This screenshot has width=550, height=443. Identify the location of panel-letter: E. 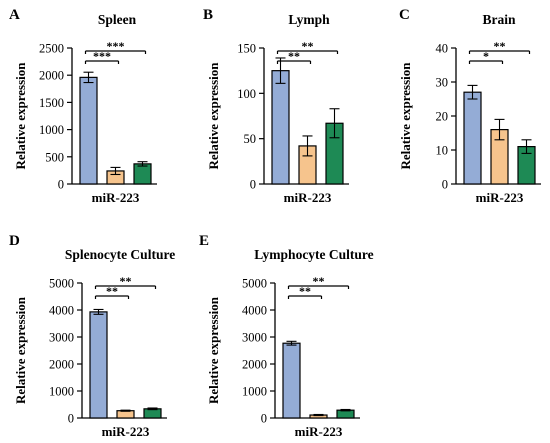
(204, 241).